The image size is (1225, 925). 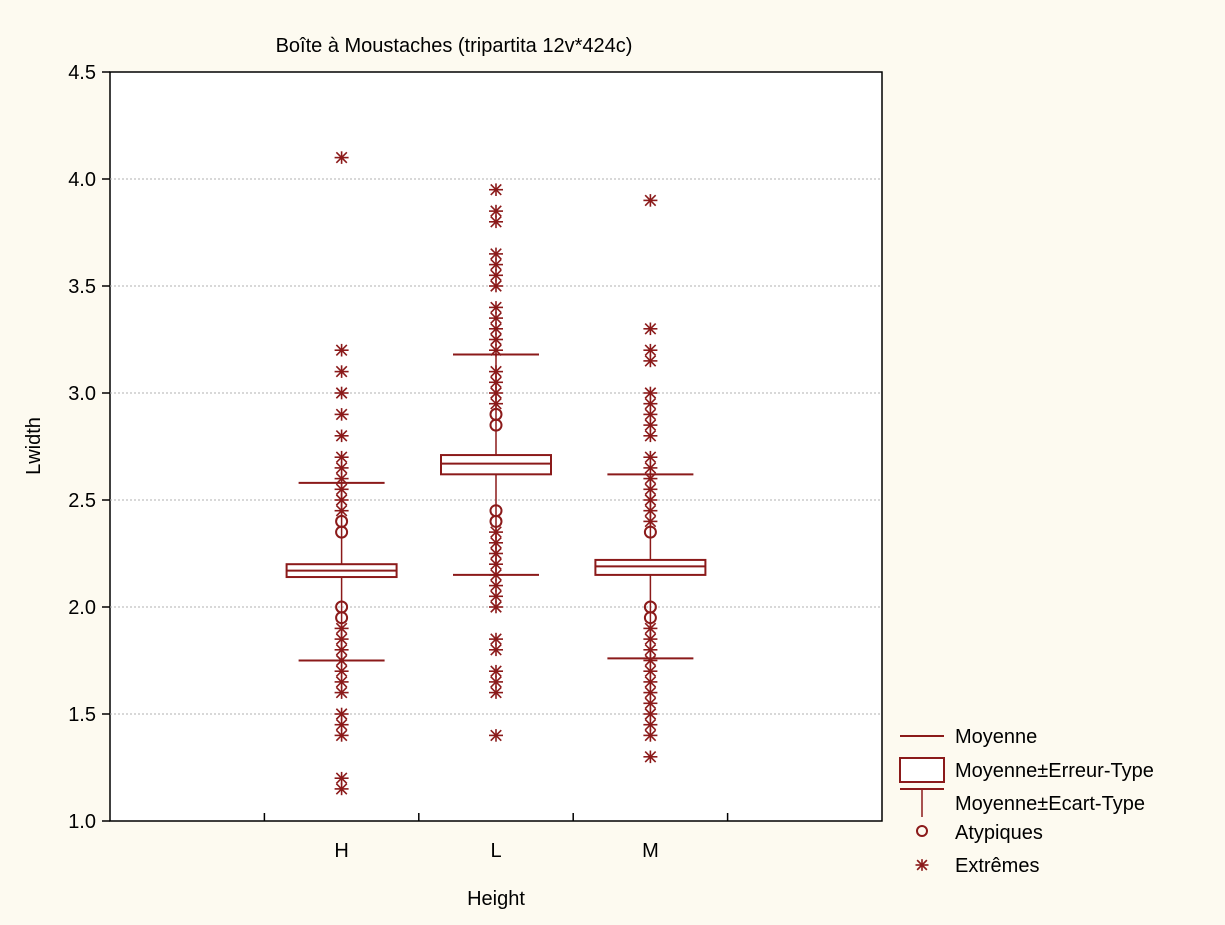 What do you see at coordinates (82, 180) in the screenshot?
I see `y-tick-label: 4.0` at bounding box center [82, 180].